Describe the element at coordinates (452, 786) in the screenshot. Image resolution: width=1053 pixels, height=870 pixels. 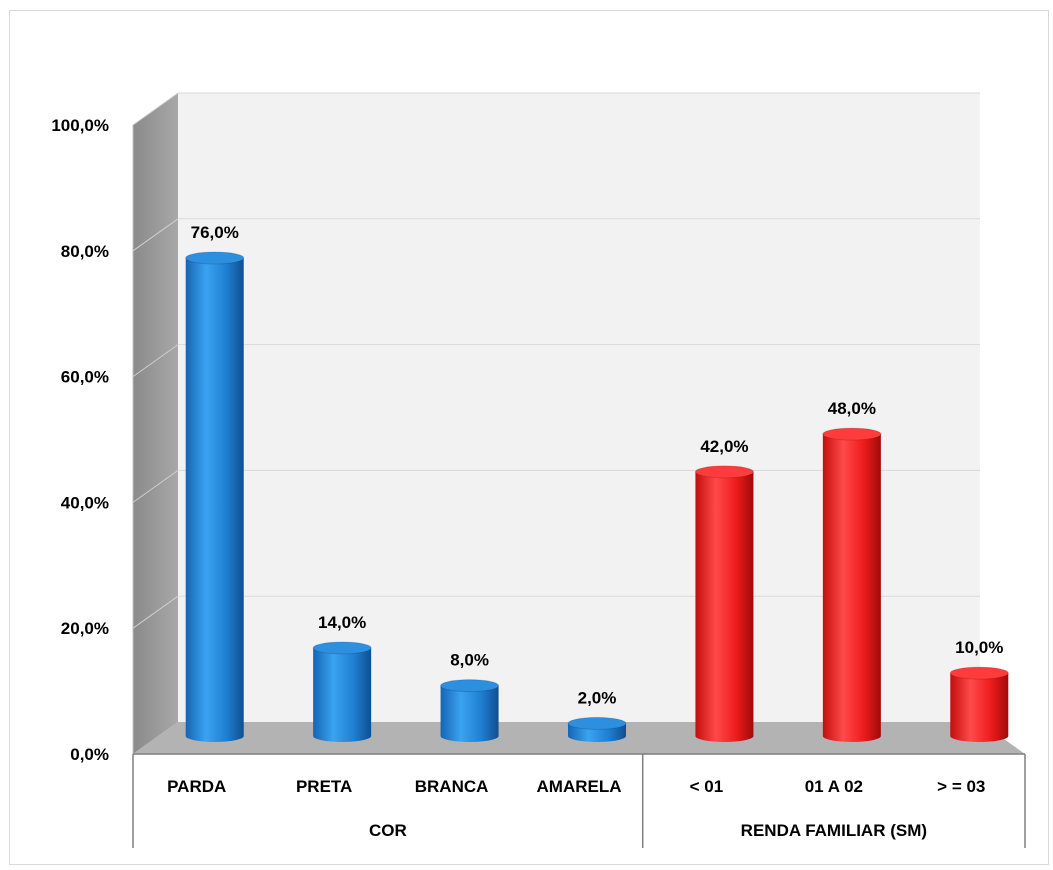
I see `category-label: BRANCA` at that location.